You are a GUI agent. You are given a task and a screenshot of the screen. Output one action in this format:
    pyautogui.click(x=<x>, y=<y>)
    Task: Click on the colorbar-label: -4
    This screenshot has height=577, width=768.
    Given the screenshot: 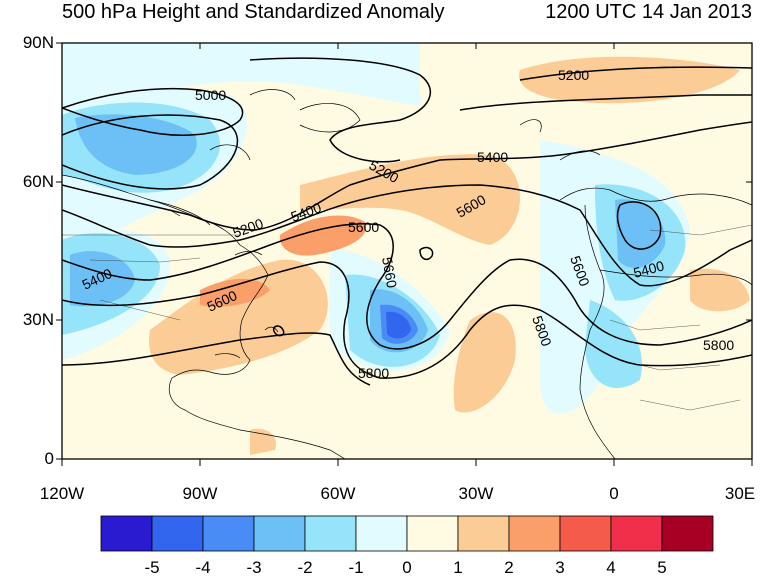 What is the action you would take?
    pyautogui.click(x=203, y=567)
    